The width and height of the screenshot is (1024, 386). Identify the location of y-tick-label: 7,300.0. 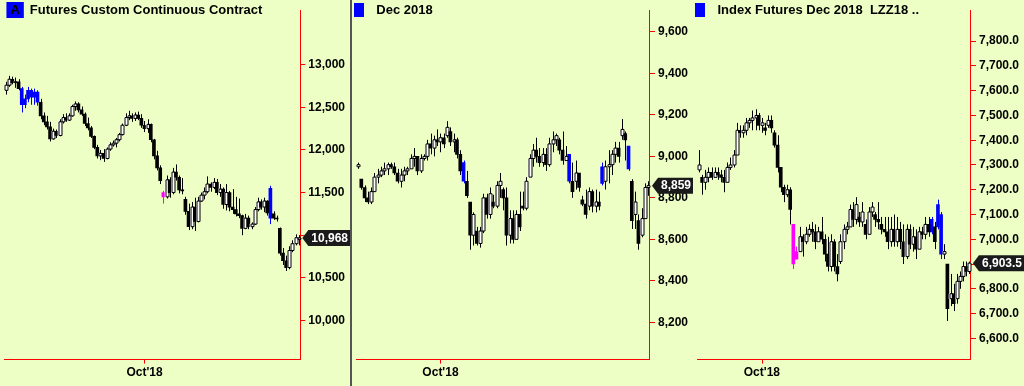
(999, 164).